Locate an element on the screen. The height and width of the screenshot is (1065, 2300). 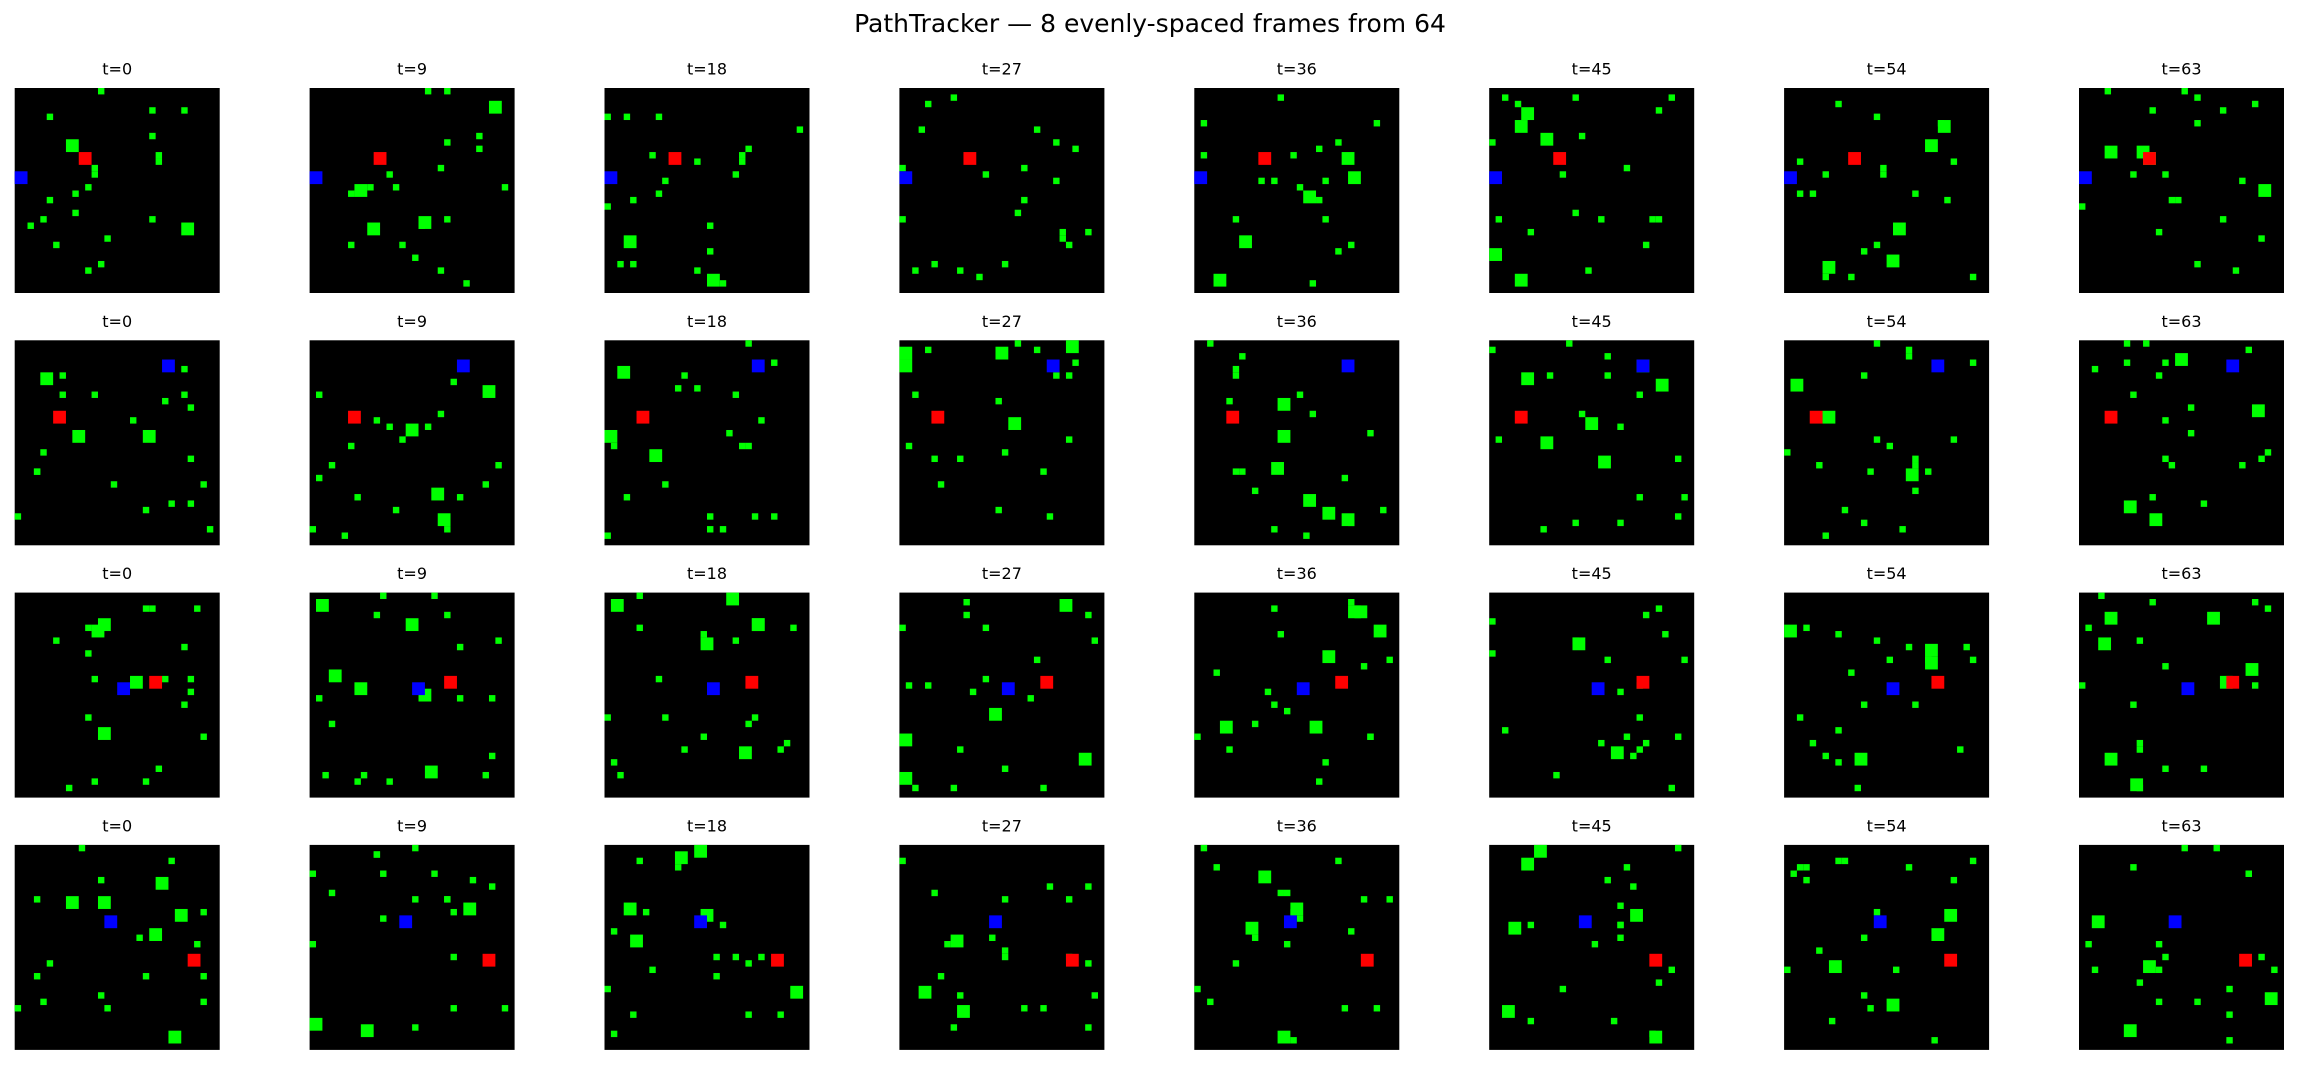
panel-title: t=36 is located at coordinates (1297, 321).